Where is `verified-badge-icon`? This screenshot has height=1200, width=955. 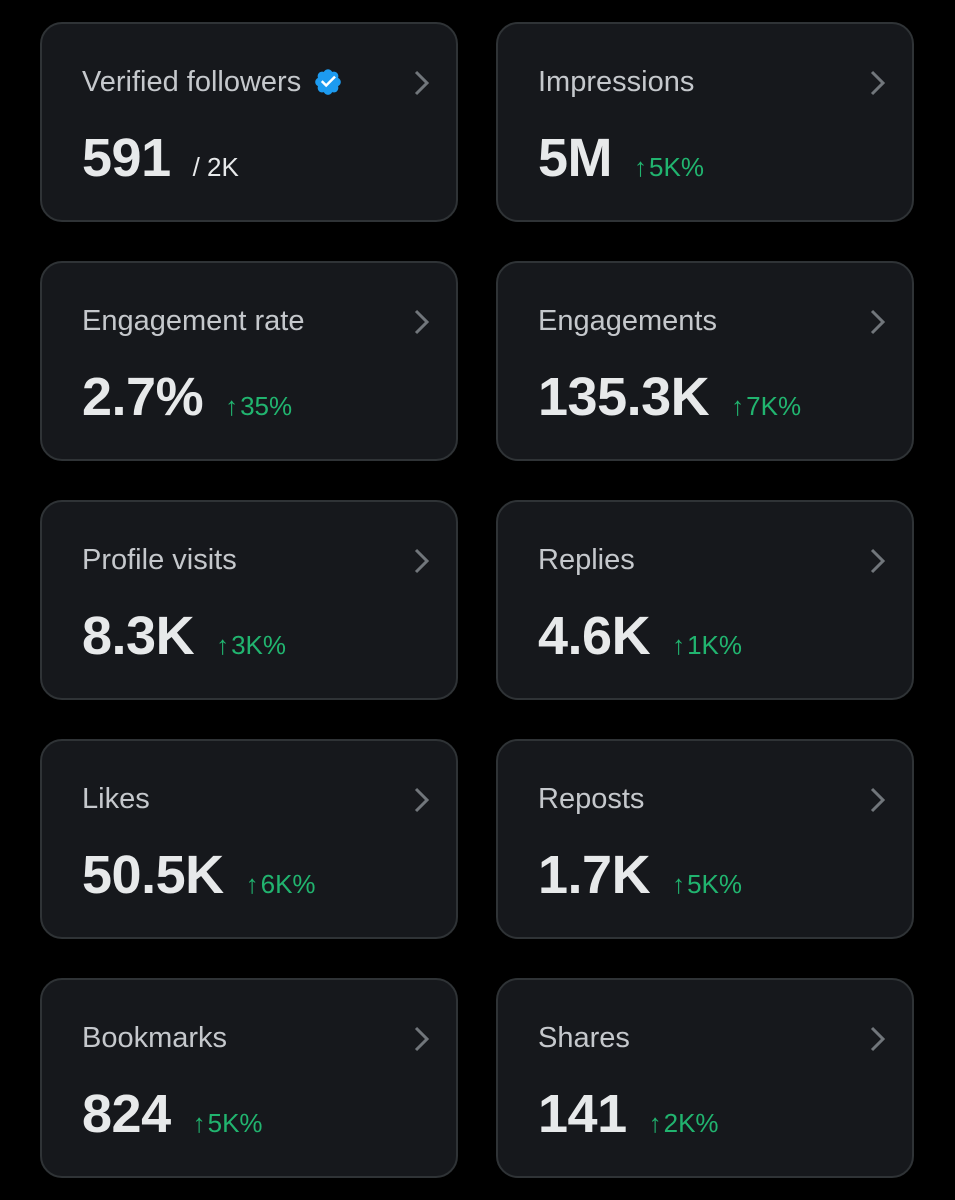
verified-badge-icon is located at coordinates (328, 82).